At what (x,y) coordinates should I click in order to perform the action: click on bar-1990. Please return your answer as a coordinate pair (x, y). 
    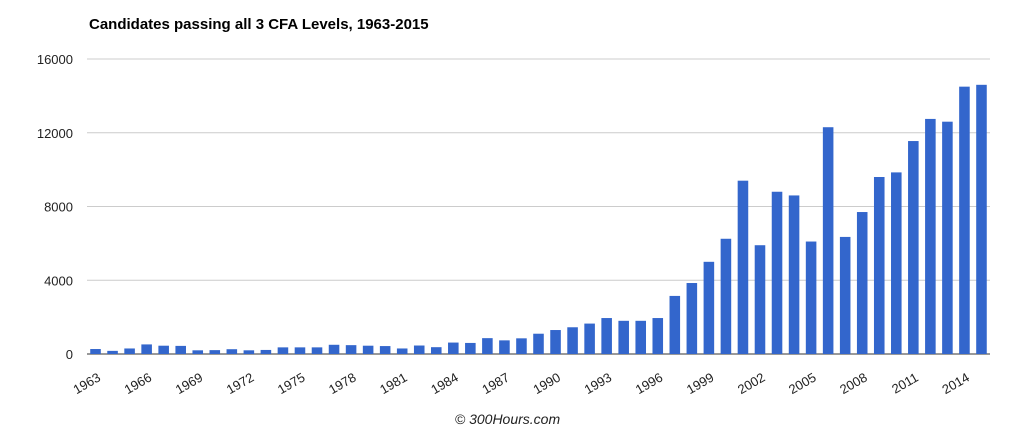
    Looking at the image, I should click on (555, 342).